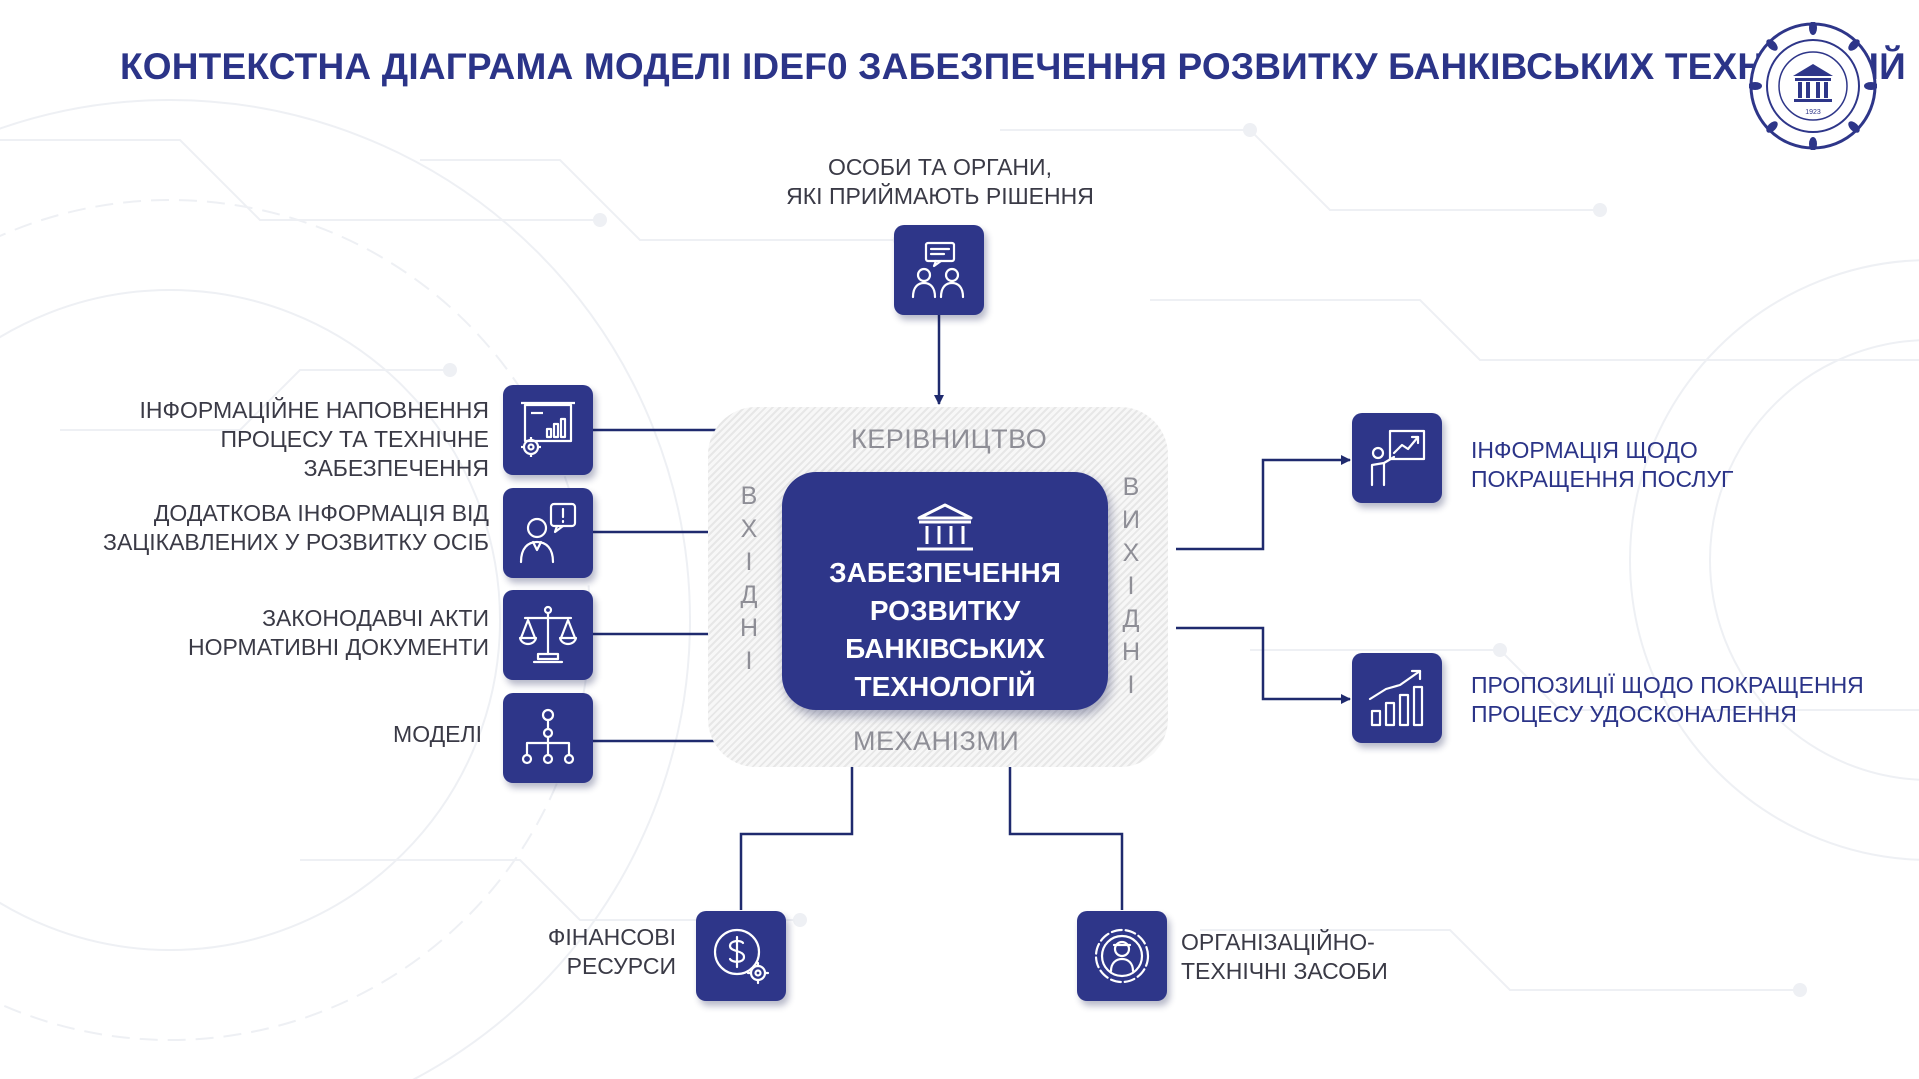  Describe the element at coordinates (949, 439) in the screenshot. I see `control-label: КЕРІВНИЦТВО` at that location.